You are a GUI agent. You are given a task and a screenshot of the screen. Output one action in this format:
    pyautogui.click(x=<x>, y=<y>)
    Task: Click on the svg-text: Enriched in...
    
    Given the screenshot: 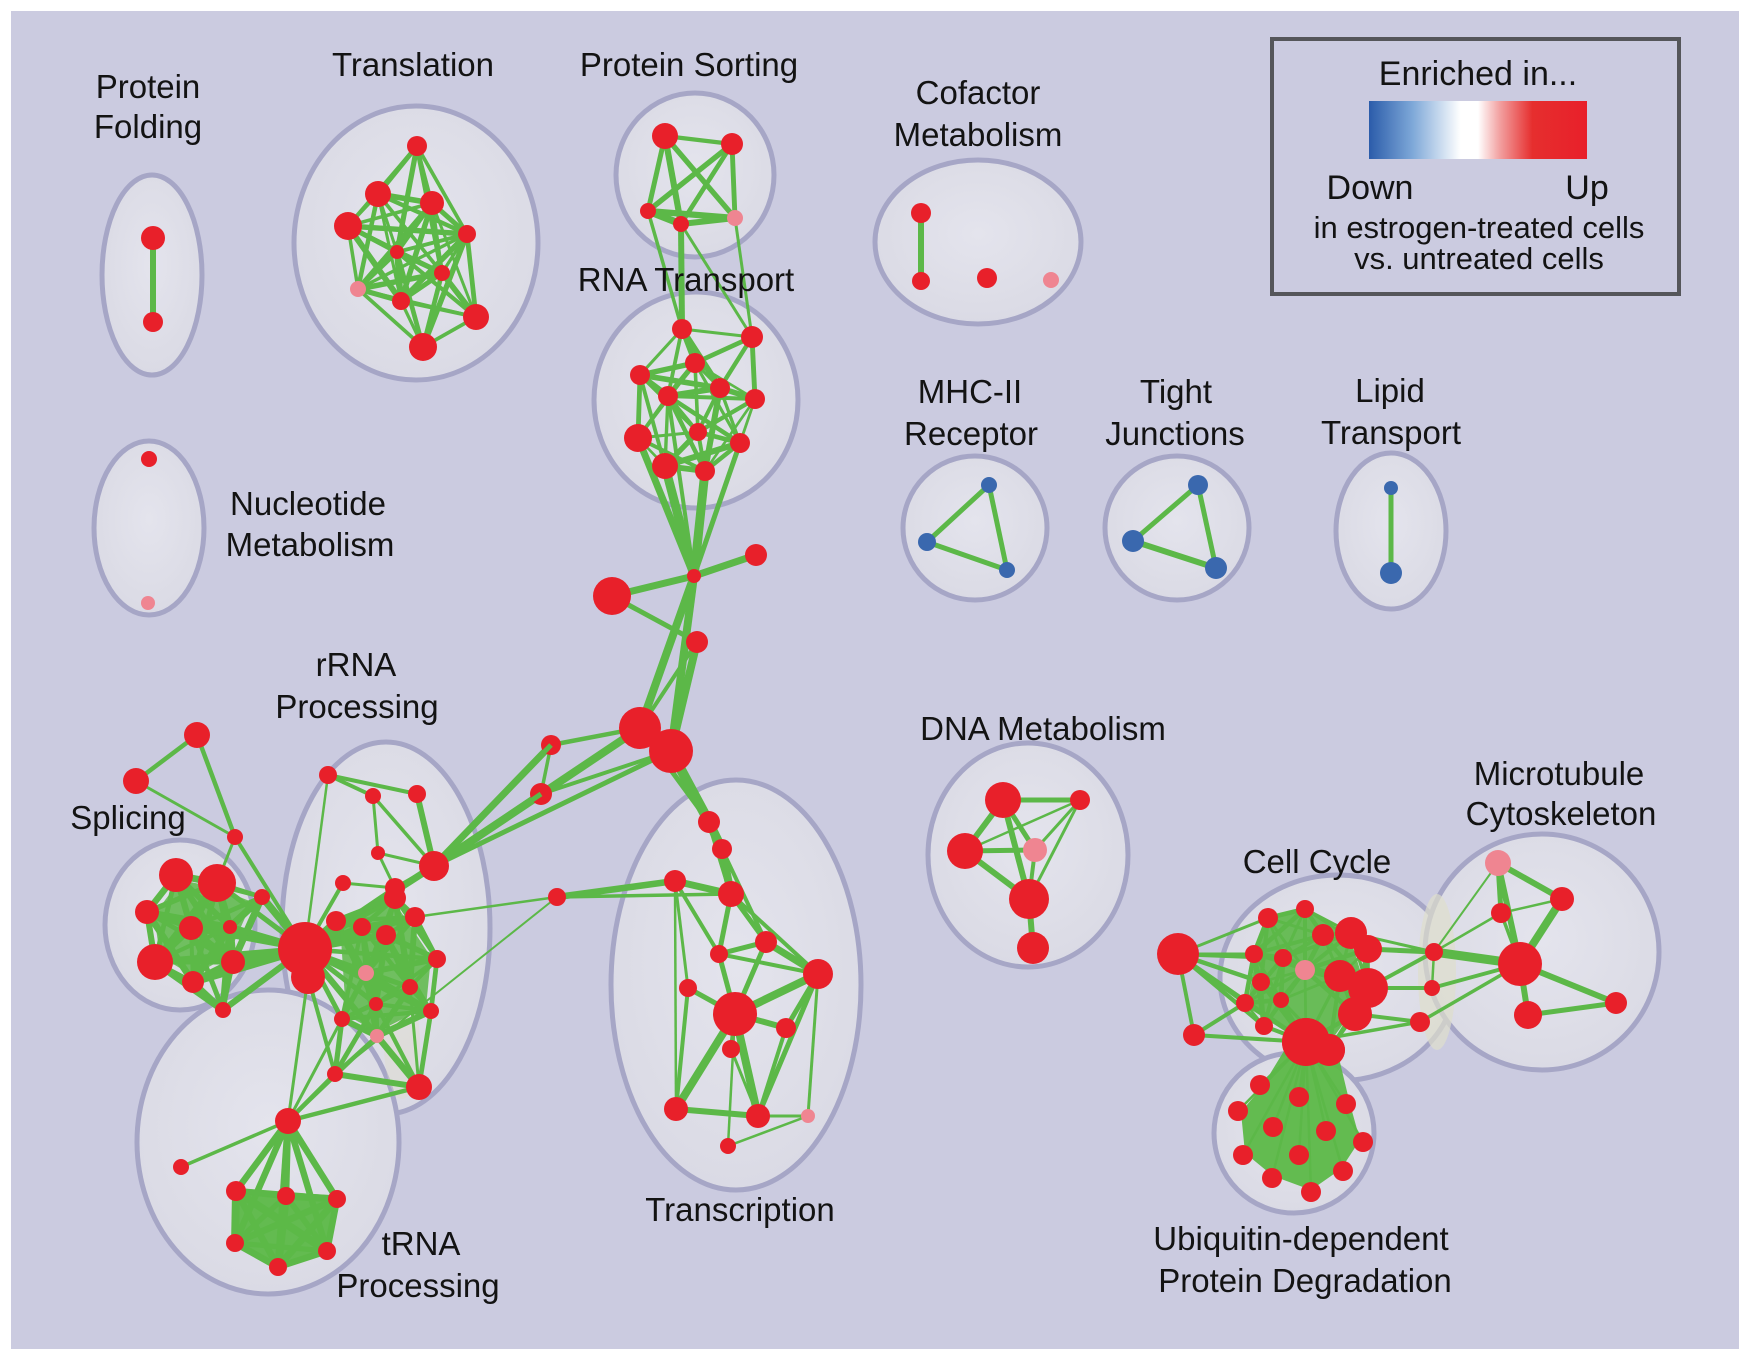 What is the action you would take?
    pyautogui.click(x=1478, y=74)
    